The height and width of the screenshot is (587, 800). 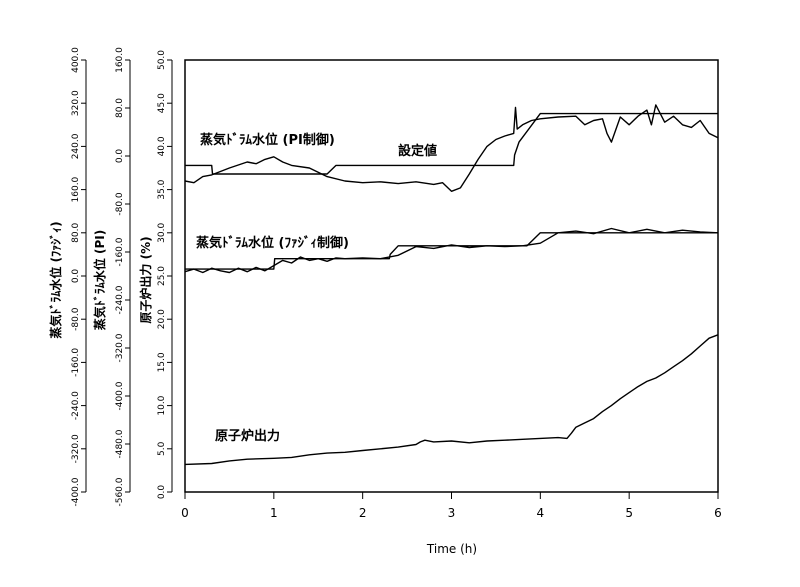 What do you see at coordinates (162, 60) in the screenshot?
I see `y-tick-label: 50.0` at bounding box center [162, 60].